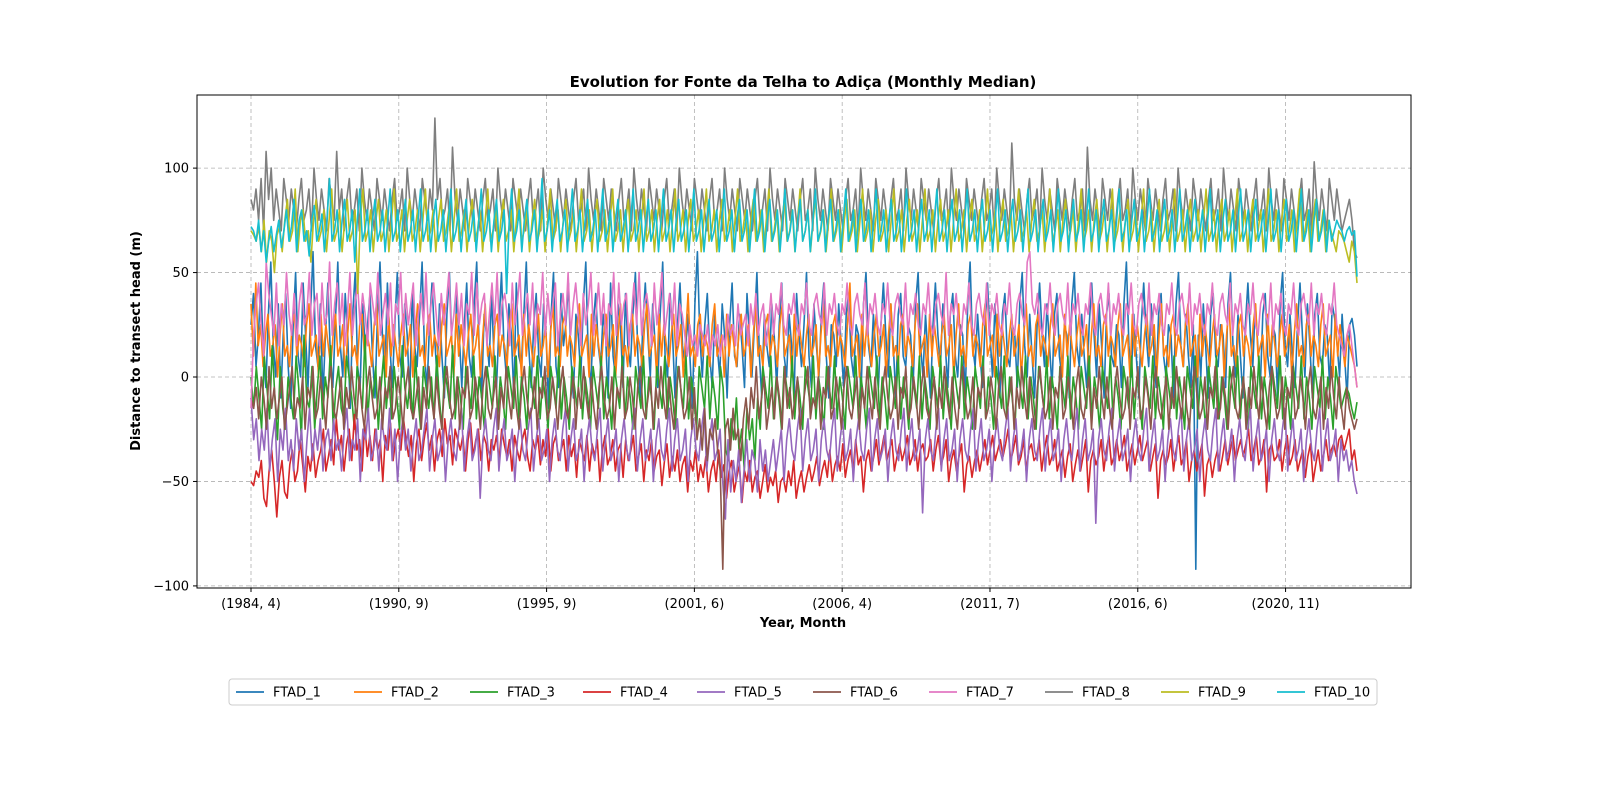 Image resolution: width=1600 pixels, height=800 pixels. I want to click on y-tick-label: 50, so click(180, 273).